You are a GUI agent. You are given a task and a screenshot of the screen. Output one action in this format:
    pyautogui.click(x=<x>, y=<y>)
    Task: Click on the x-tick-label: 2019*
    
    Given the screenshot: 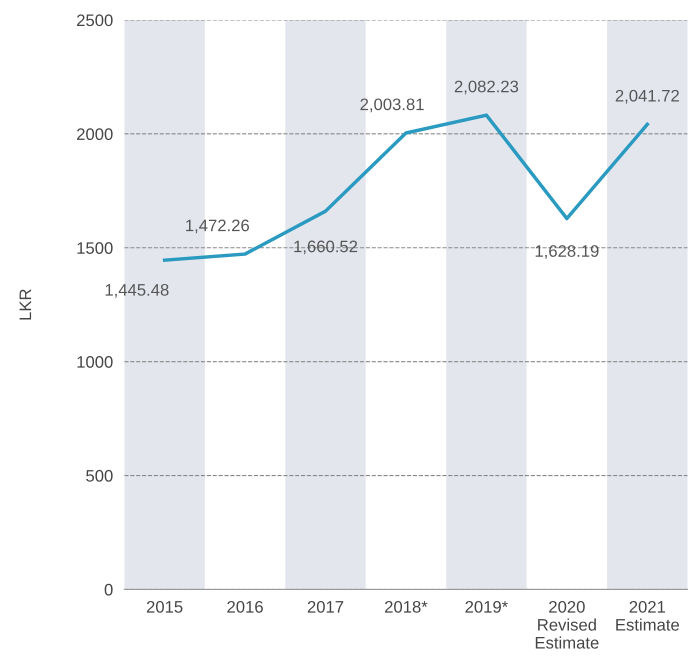 What is the action you would take?
    pyautogui.click(x=486, y=606)
    